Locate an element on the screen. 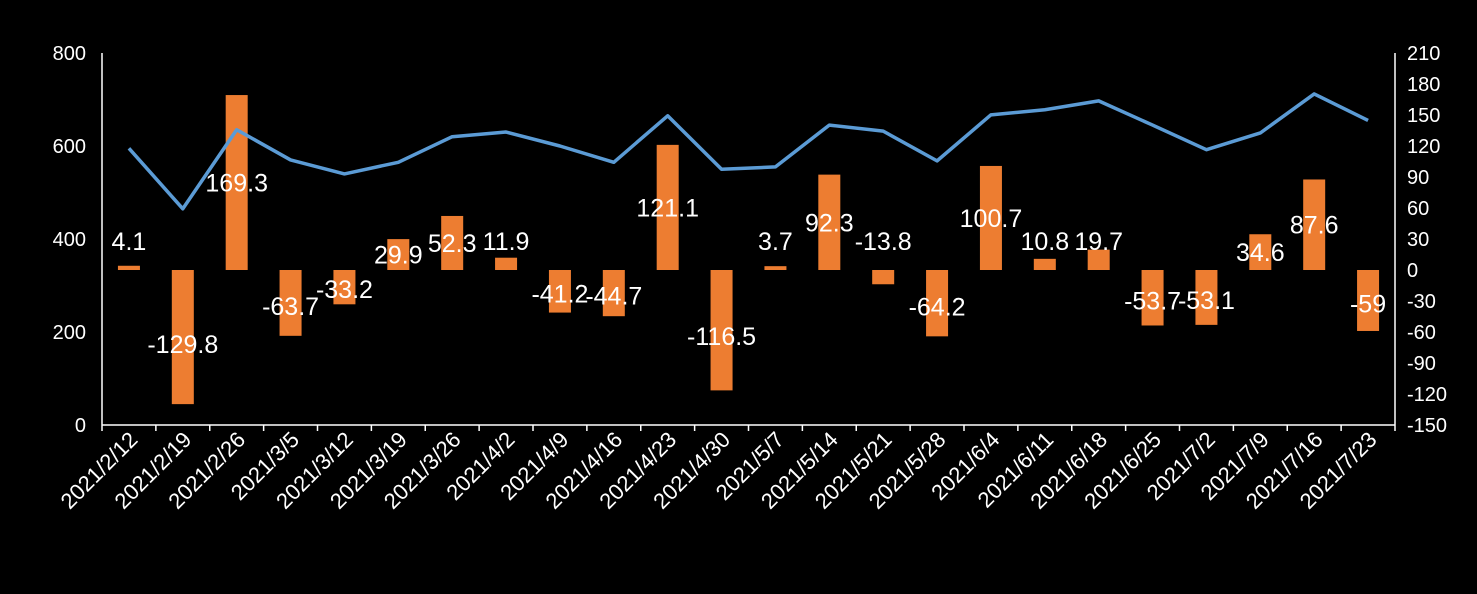 The height and width of the screenshot is (594, 1477). left-axis-tick-label: 800 is located at coordinates (69, 54).